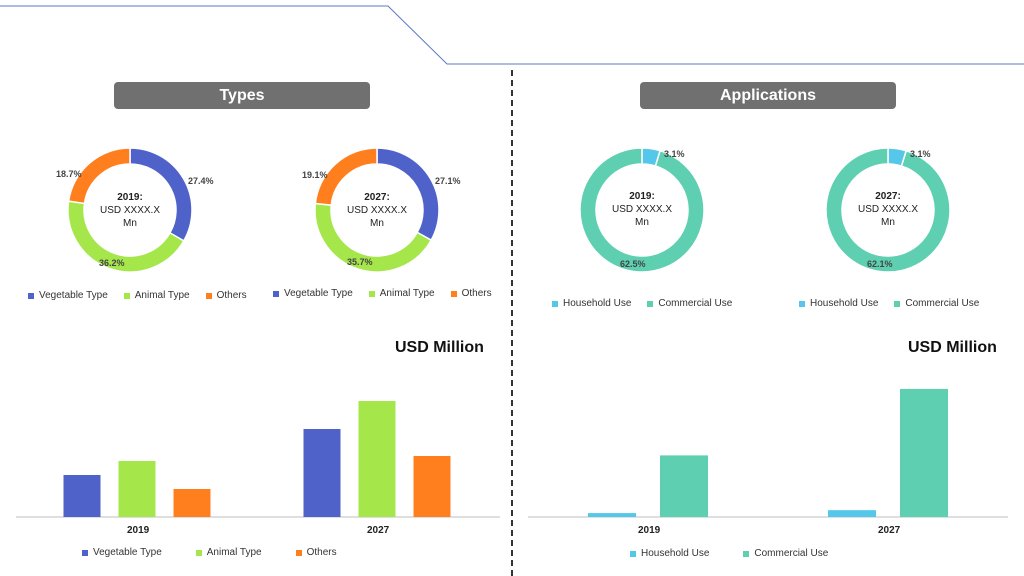 The height and width of the screenshot is (576, 1024). What do you see at coordinates (137, 489) in the screenshot?
I see `bar-animal-2019` at bounding box center [137, 489].